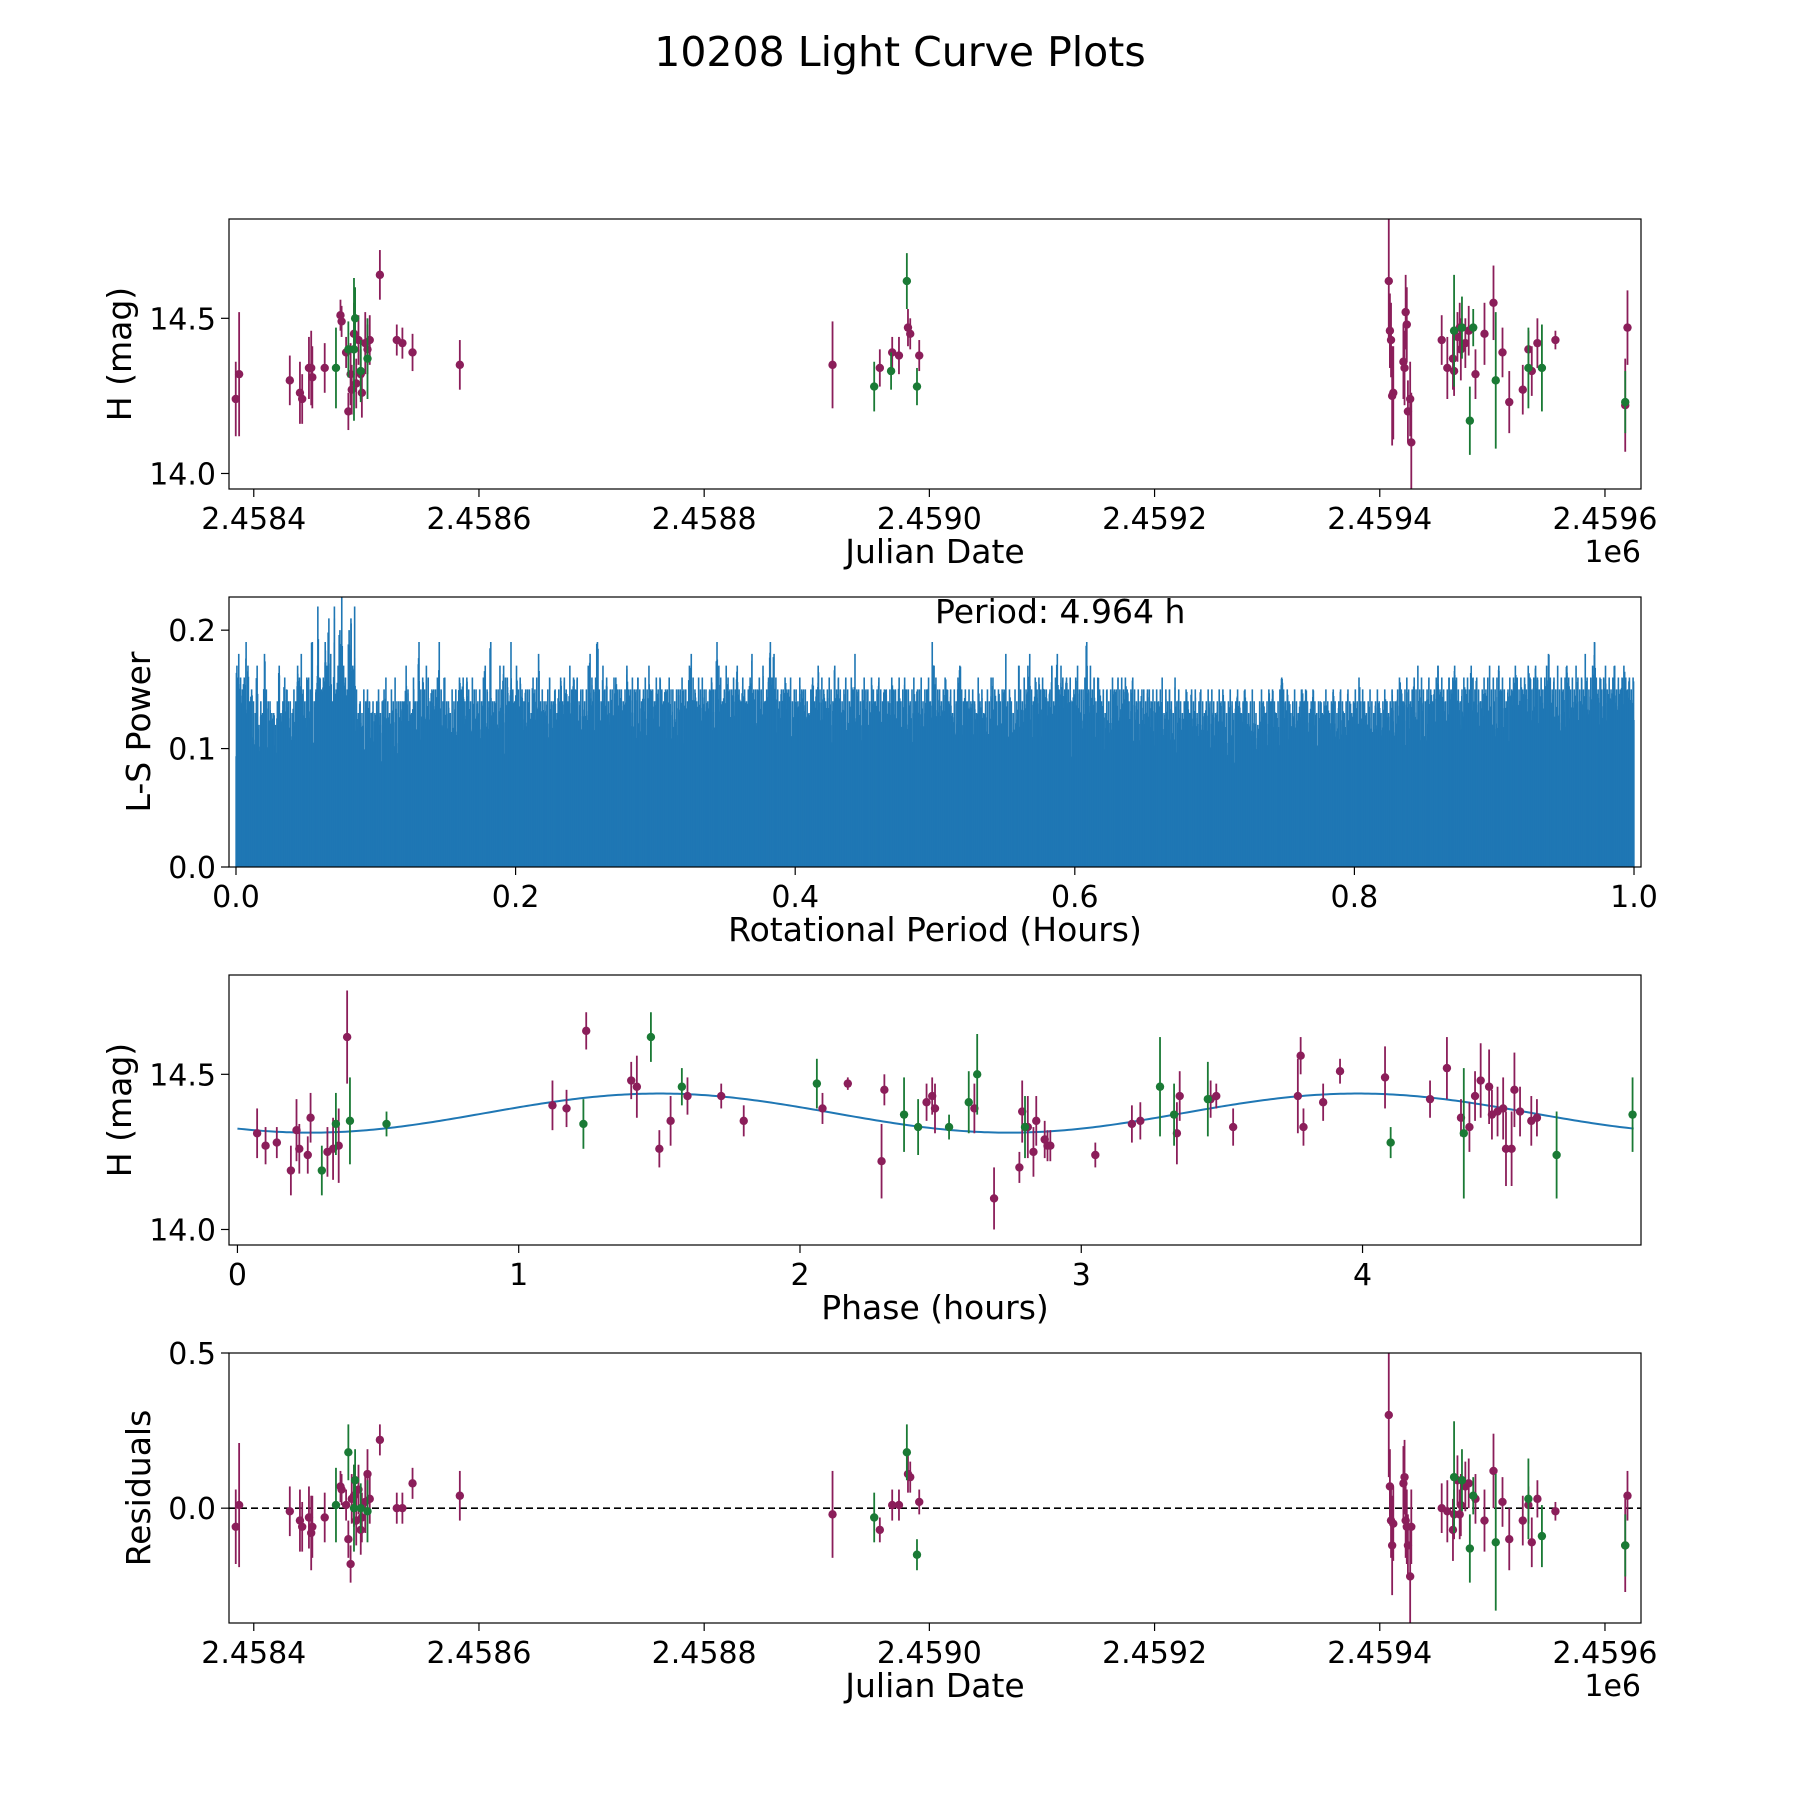 This screenshot has height=1800, width=1800. Describe the element at coordinates (977, 1105) in the screenshot. I see `phased-series-green` at that location.